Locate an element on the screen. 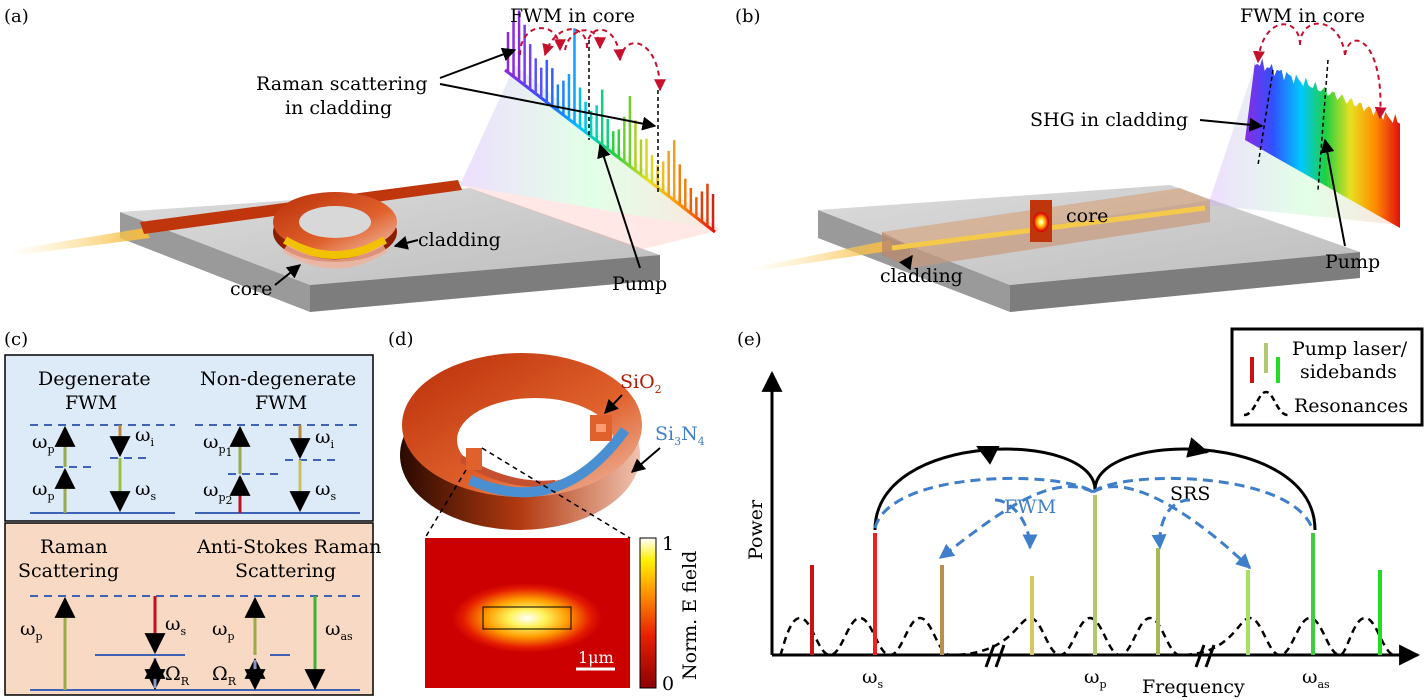 Image resolution: width=1428 pixels, height=700 pixels. raman-title-line1: Raman is located at coordinates (74, 547).